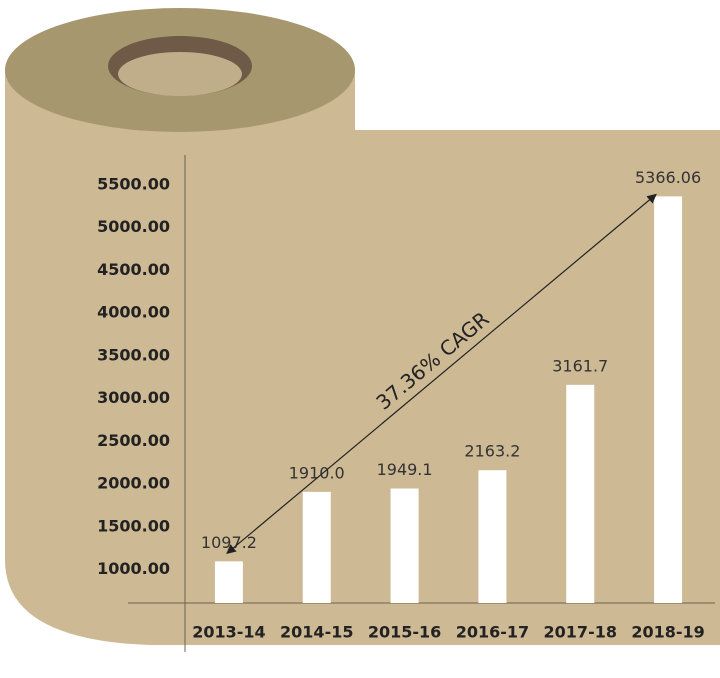 The height and width of the screenshot is (678, 720). What do you see at coordinates (133, 269) in the screenshot?
I see `y-tick-label: 4500.00` at bounding box center [133, 269].